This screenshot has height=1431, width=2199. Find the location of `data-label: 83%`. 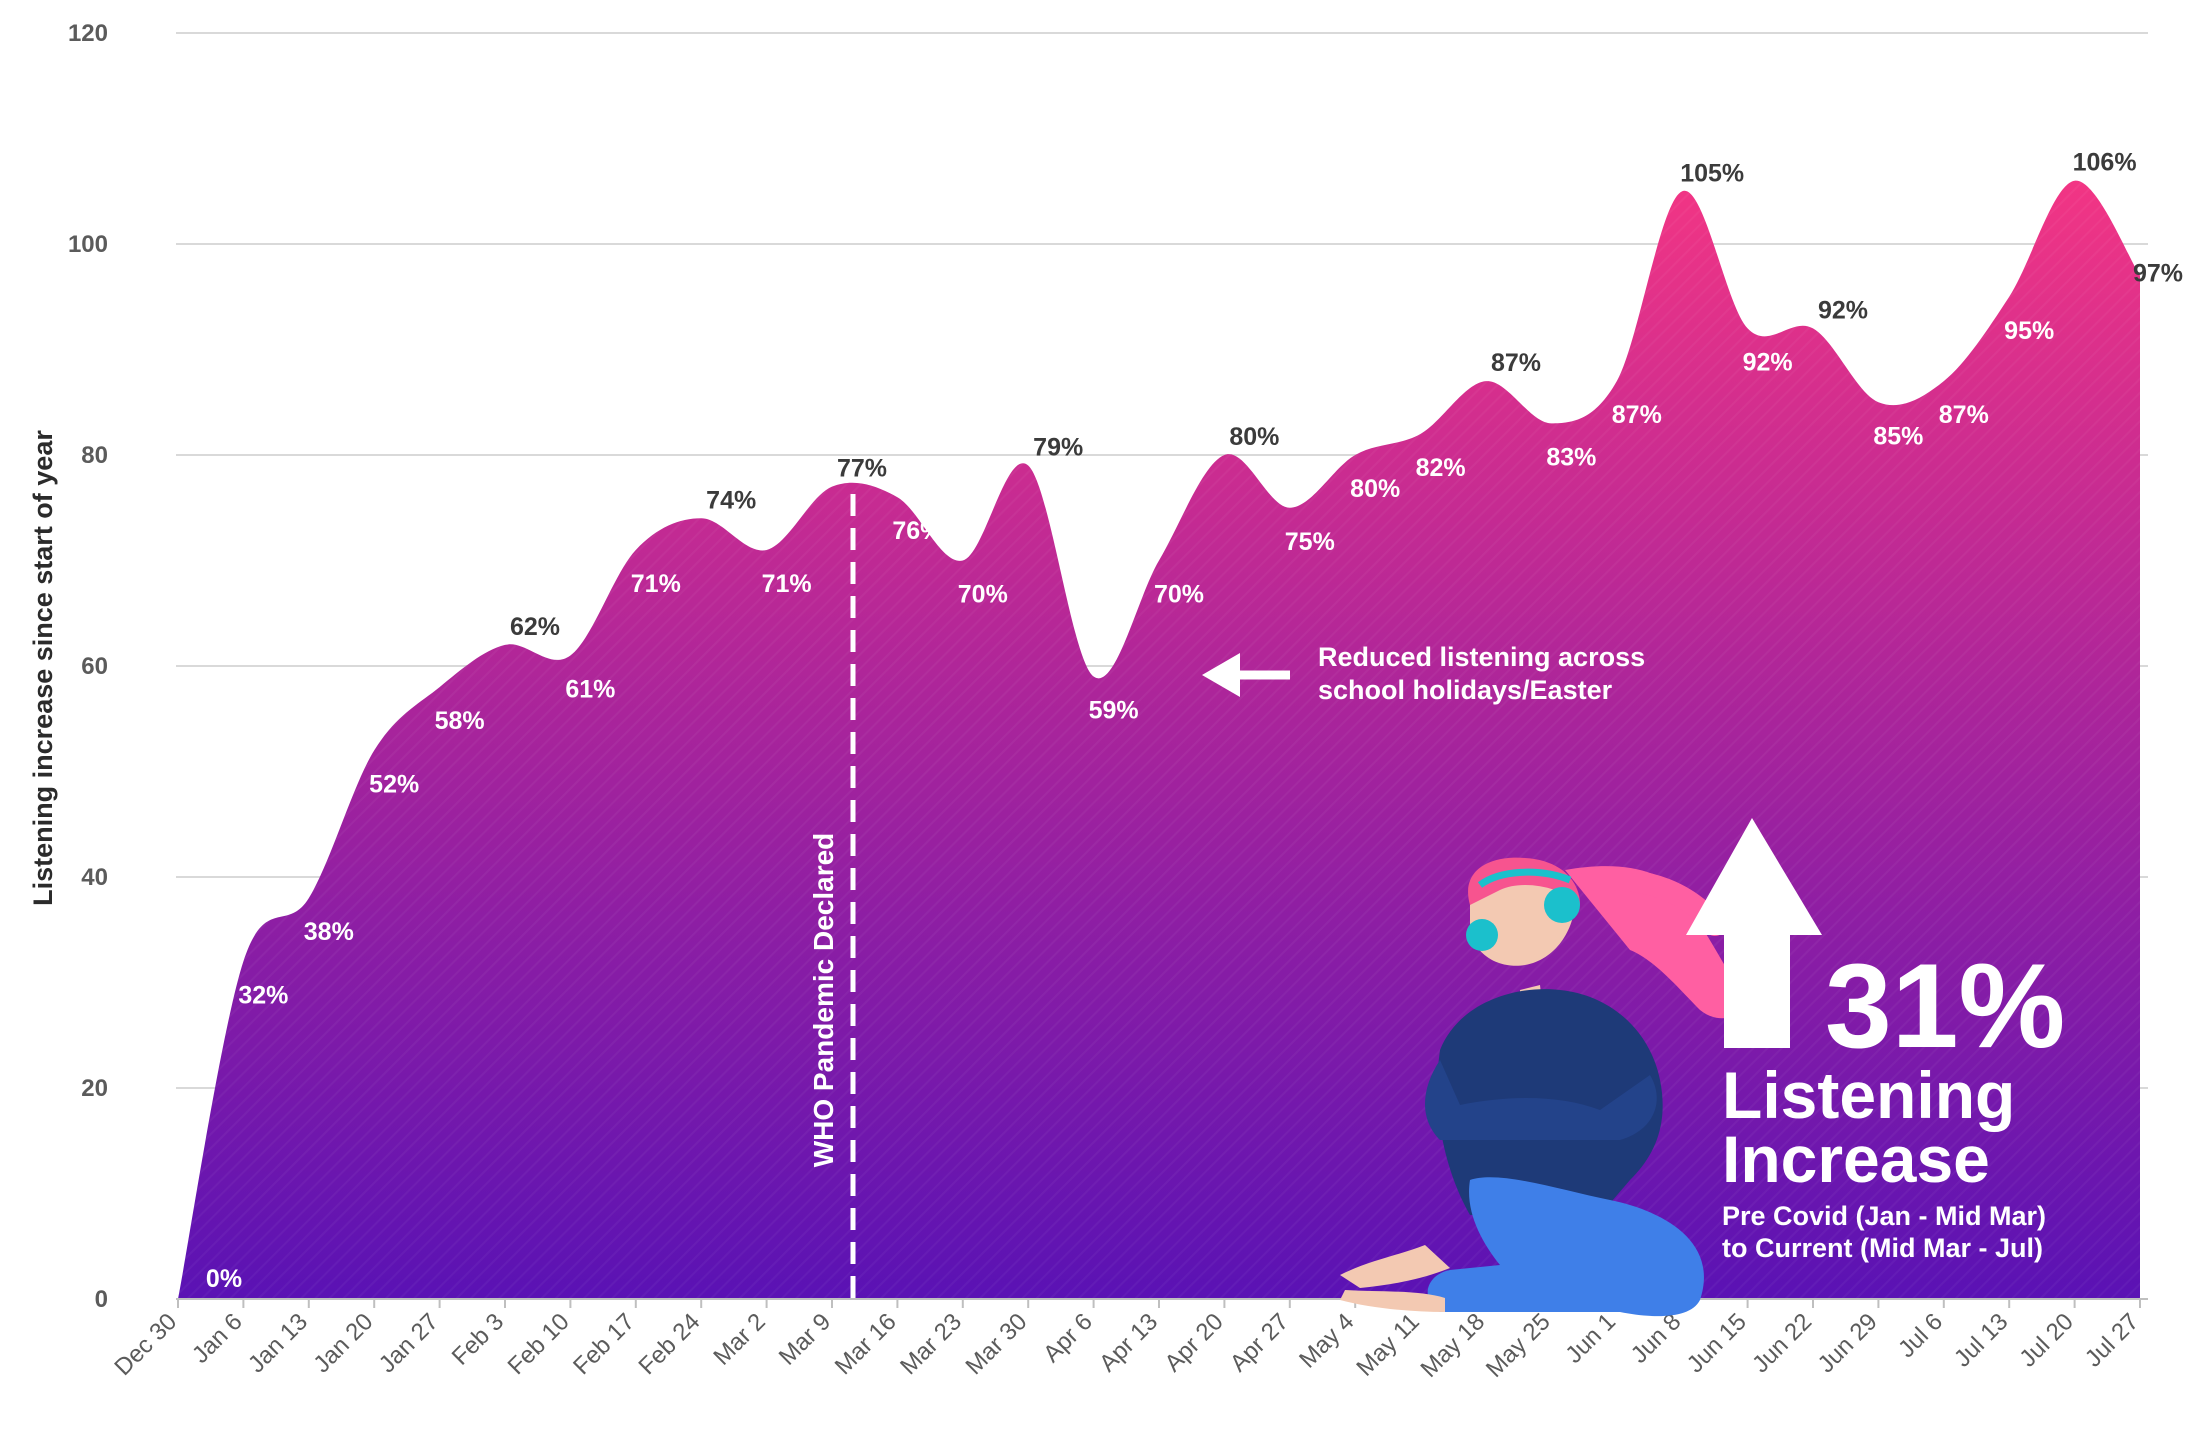

data-label: 83% is located at coordinates (1571, 457).